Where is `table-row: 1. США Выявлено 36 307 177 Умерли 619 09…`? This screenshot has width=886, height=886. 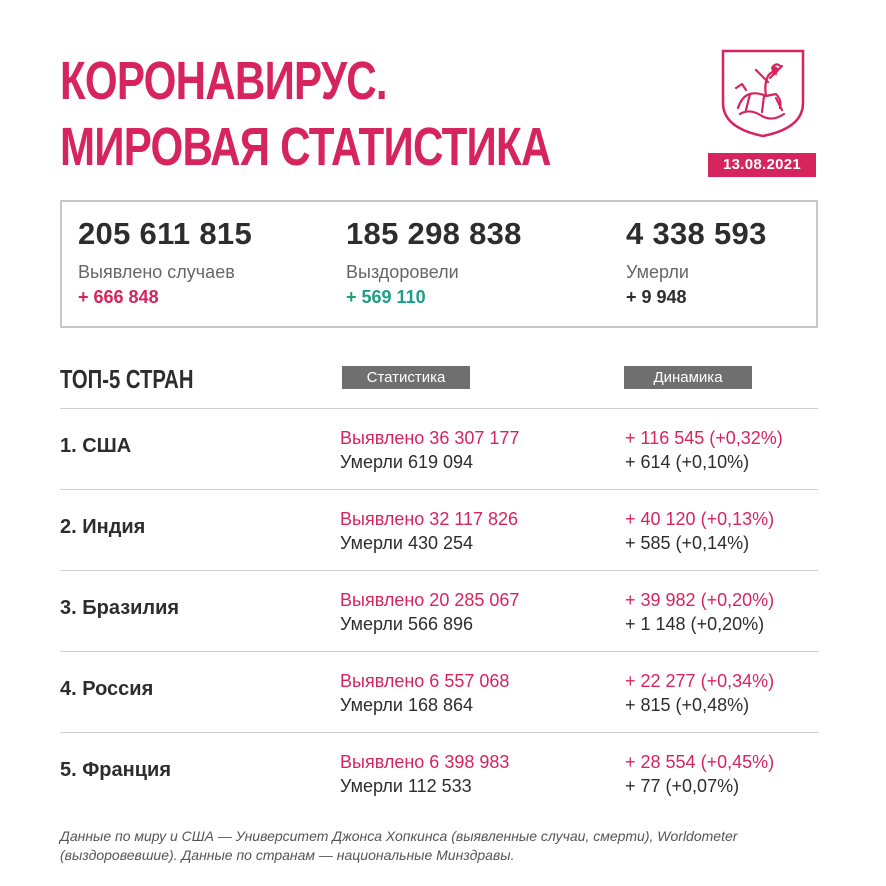 table-row: 1. США Выявлено 36 307 177 Умерли 619 09… is located at coordinates (439, 448).